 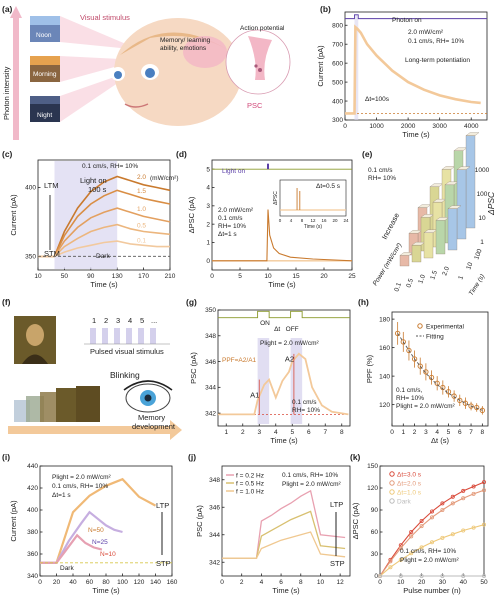 What do you see at coordinates (45, 74) in the screenshot?
I see `scene-morning-label: Morning` at bounding box center [45, 74].